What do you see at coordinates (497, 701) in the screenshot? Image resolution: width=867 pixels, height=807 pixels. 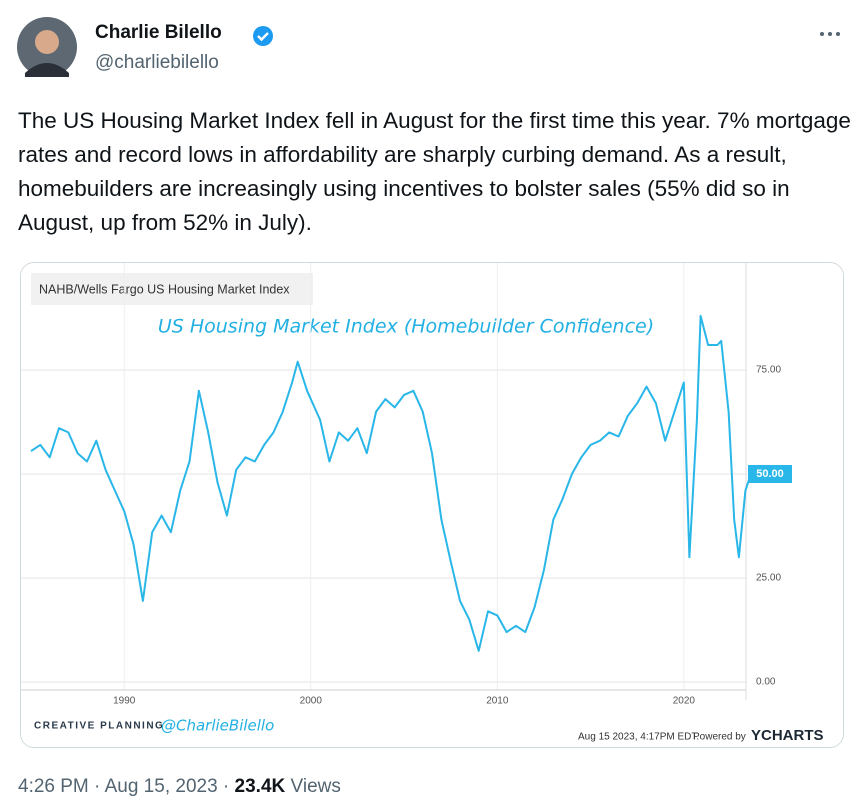 I see `x-tick-label: 2010` at bounding box center [497, 701].